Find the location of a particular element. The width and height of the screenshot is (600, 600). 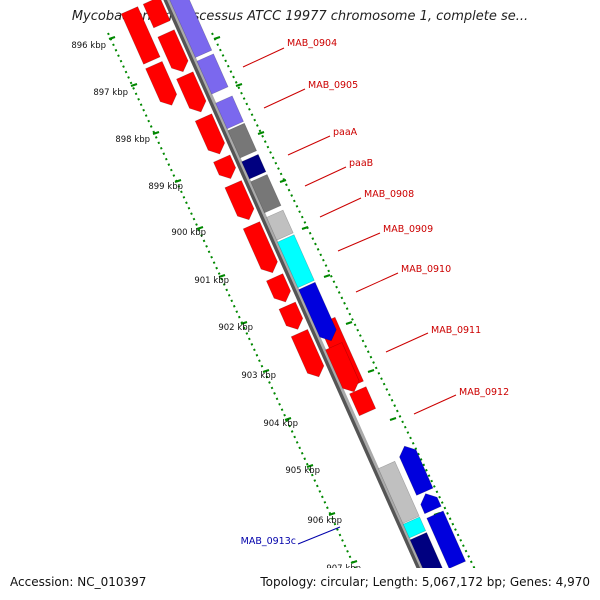

kbp-label: 905 kbp is located at coordinates (302, 471).